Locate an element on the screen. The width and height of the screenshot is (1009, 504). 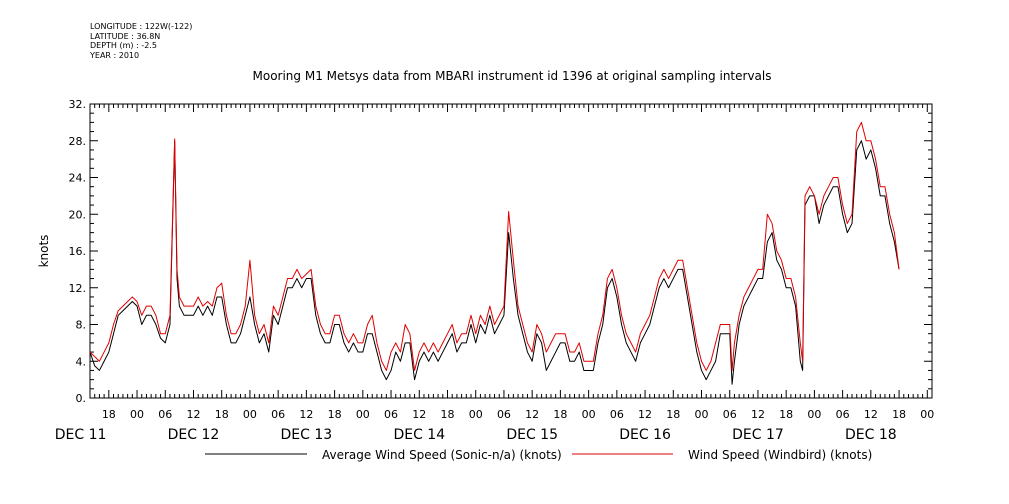
y-tick-label: 8. is located at coordinates (81, 325).